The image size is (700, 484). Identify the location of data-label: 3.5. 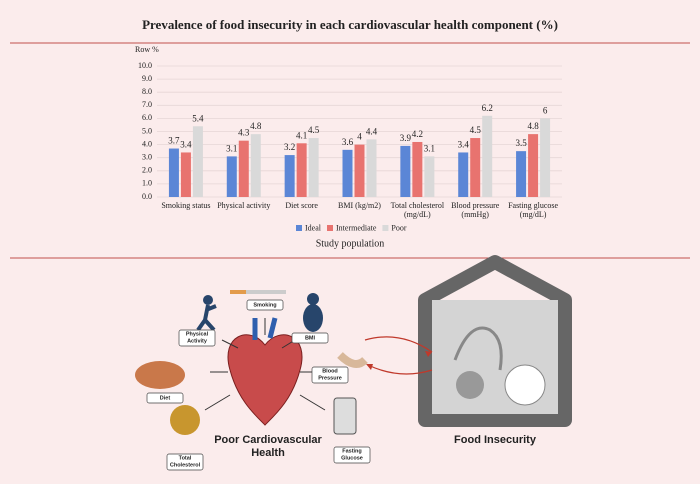
(521, 143).